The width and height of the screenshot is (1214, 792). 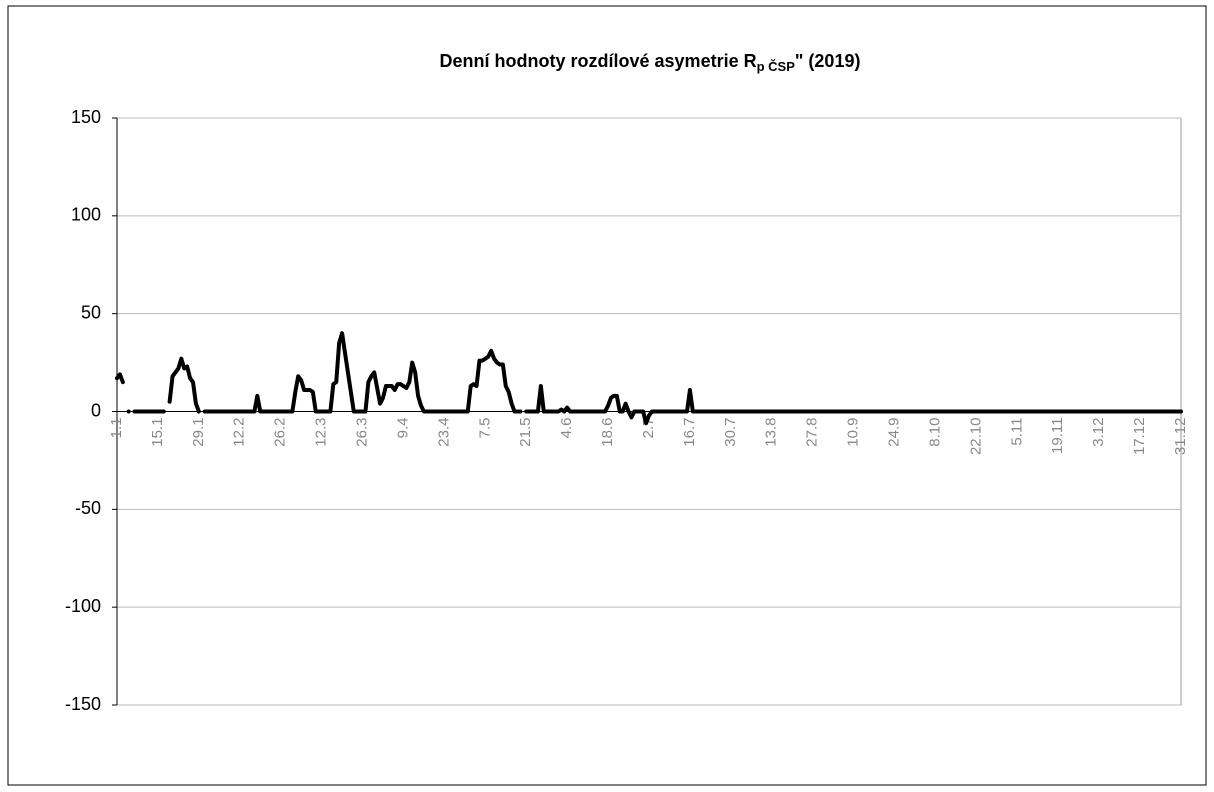 I want to click on x-tick-label: 12.3, so click(x=321, y=432).